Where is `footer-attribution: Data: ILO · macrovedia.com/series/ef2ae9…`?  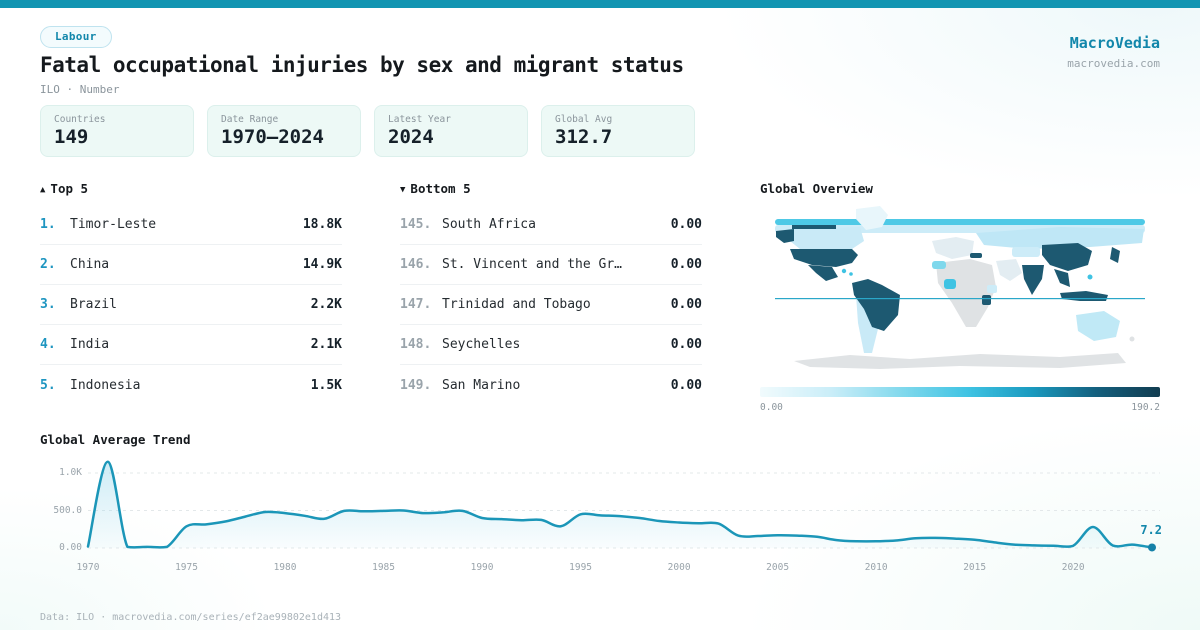
footer-attribution: Data: ILO · macrovedia.com/series/ef2ae9… is located at coordinates (191, 617).